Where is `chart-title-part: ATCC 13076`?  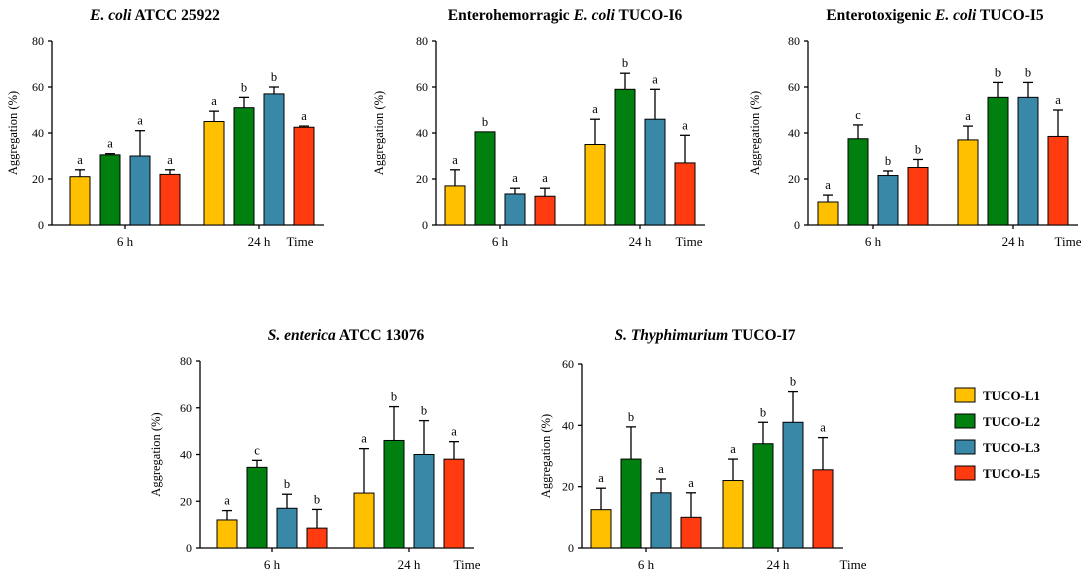 chart-title-part: ATCC 13076 is located at coordinates (380, 335).